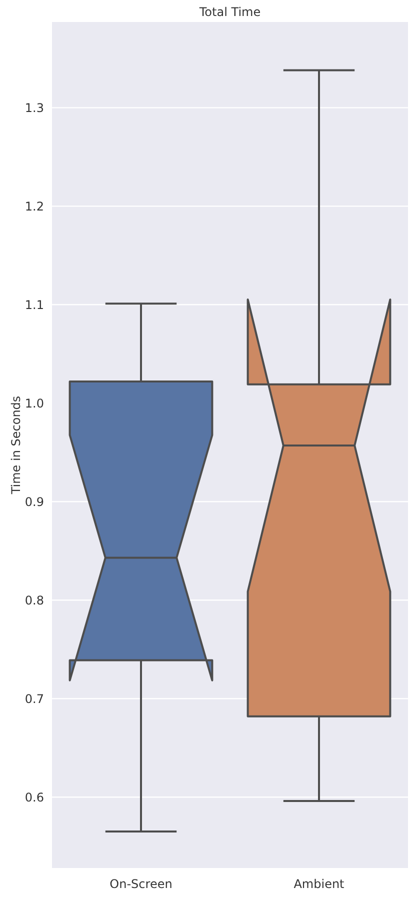  I want to click on y-tick-label: 1.1, so click(34, 305).